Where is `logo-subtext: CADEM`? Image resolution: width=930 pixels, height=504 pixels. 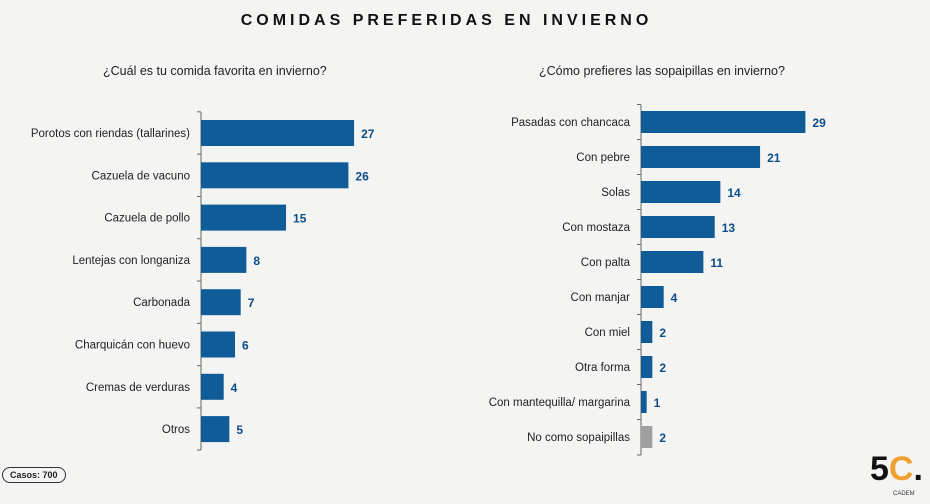
logo-subtext: CADEM is located at coordinates (904, 494).